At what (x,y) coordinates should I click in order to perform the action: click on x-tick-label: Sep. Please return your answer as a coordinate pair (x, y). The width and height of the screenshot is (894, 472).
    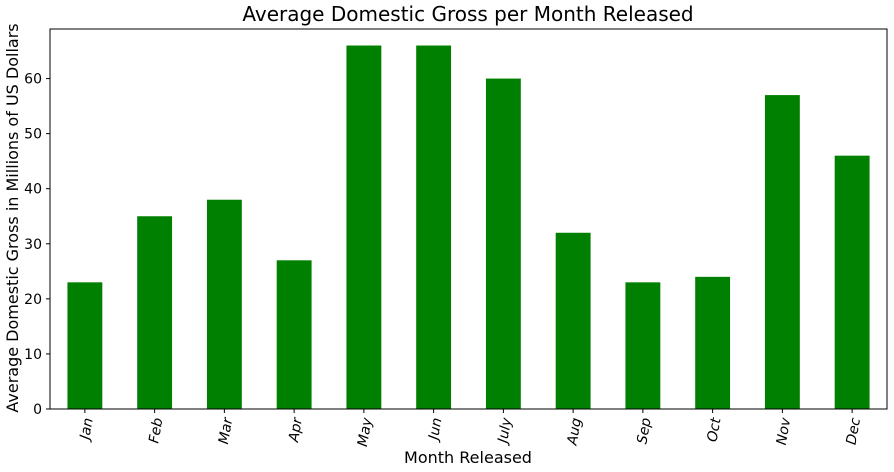
    Looking at the image, I should click on (644, 431).